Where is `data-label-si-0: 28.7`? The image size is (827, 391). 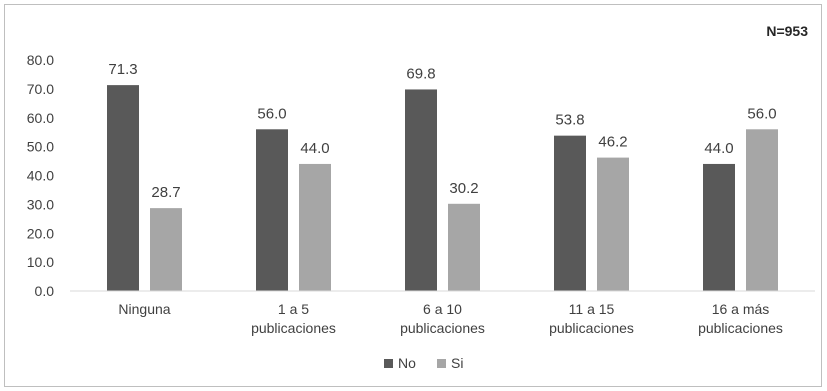
data-label-si-0: 28.7 is located at coordinates (165, 192).